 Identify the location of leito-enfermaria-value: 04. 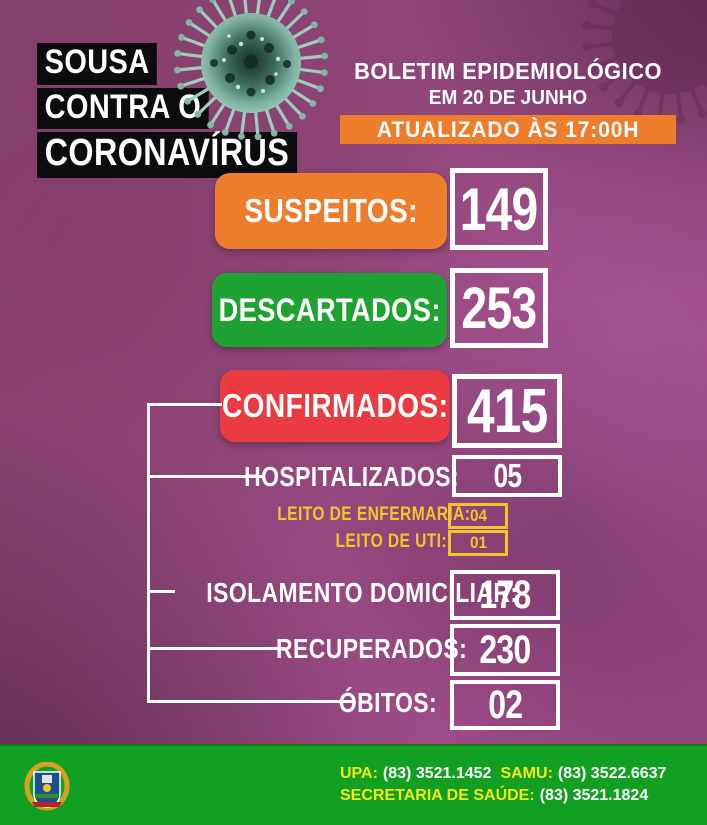
(478, 515).